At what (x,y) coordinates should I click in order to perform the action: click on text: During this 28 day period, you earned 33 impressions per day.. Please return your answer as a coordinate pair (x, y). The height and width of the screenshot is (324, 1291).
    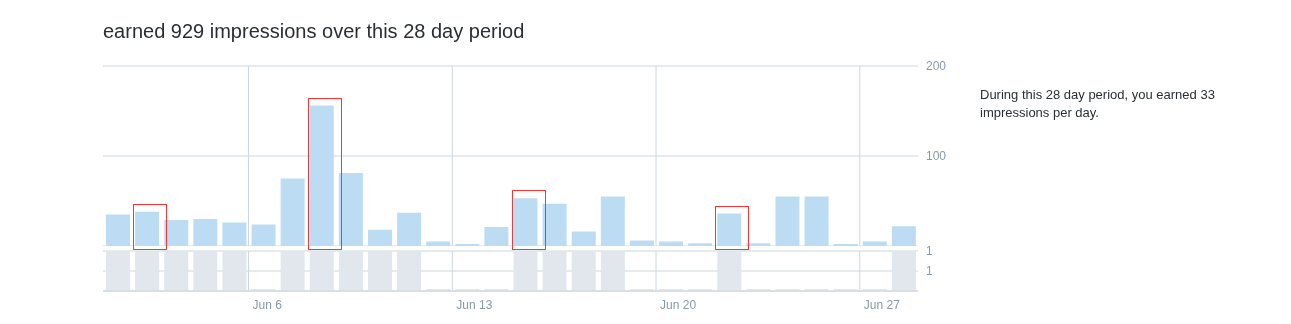
    Looking at the image, I should click on (1098, 104).